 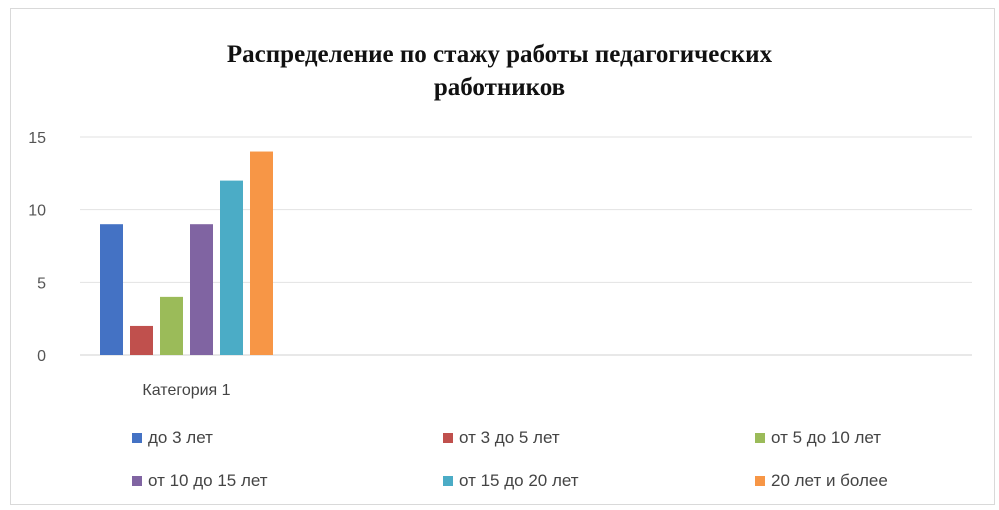 I want to click on y-tick-label: 5, so click(x=41, y=283).